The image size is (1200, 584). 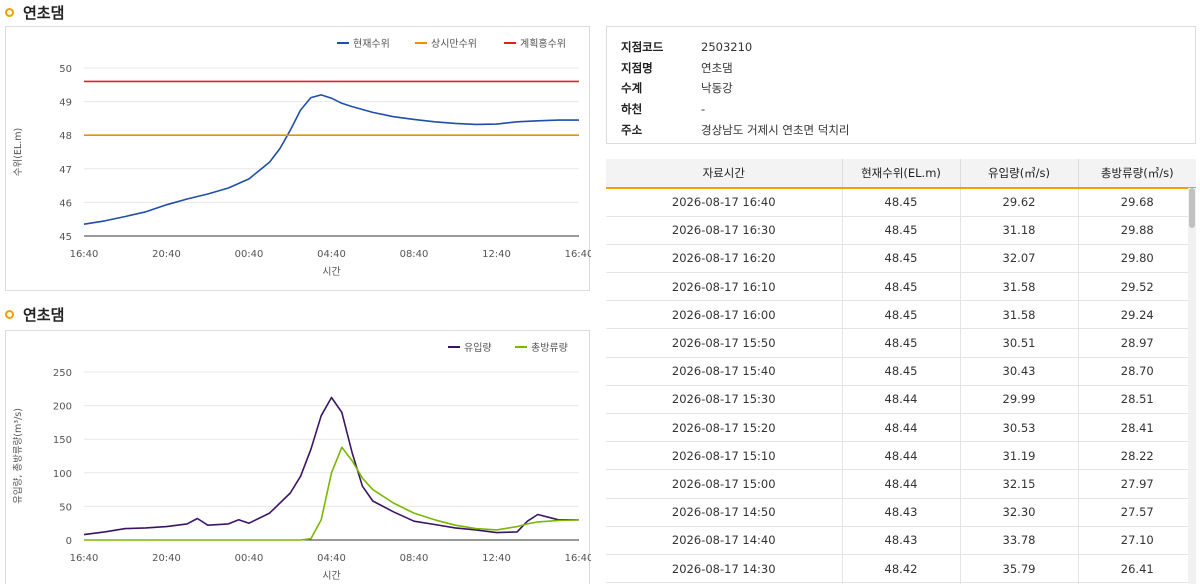 What do you see at coordinates (1019, 484) in the screenshot?
I see `table-cell: 32.15` at bounding box center [1019, 484].